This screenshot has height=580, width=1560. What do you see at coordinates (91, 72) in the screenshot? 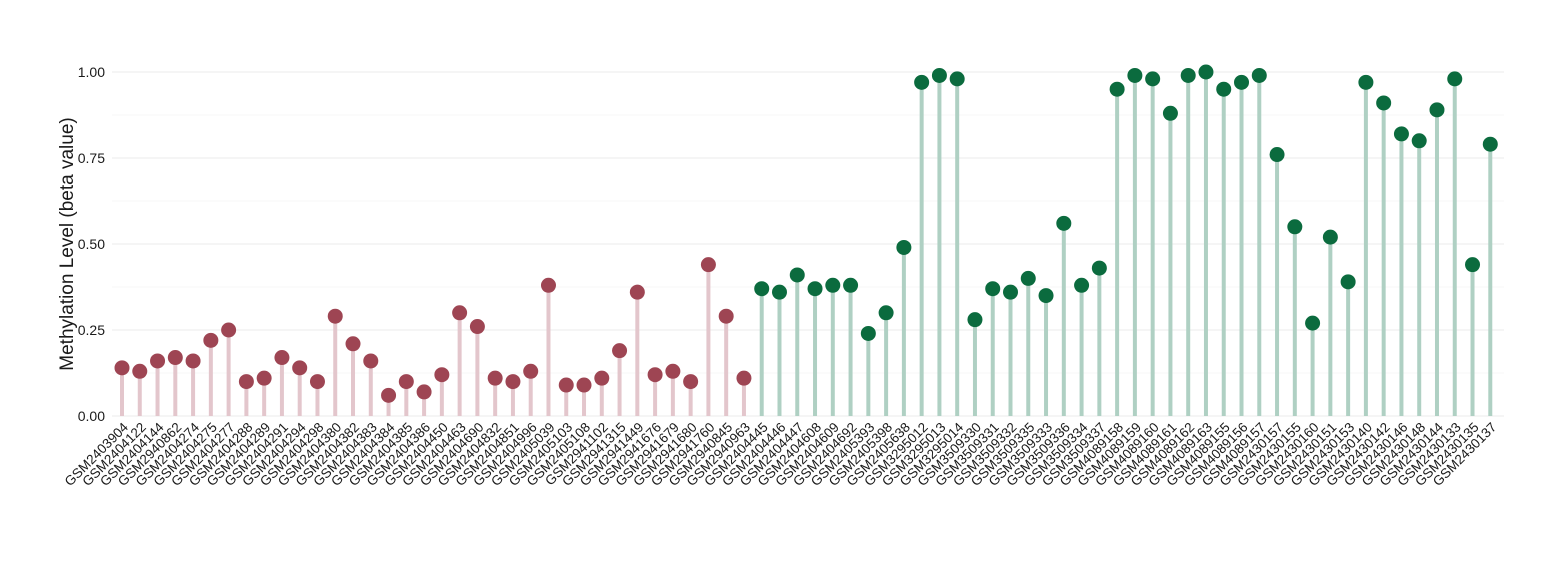
I see `y-tick-label: 1.00` at bounding box center [91, 72].